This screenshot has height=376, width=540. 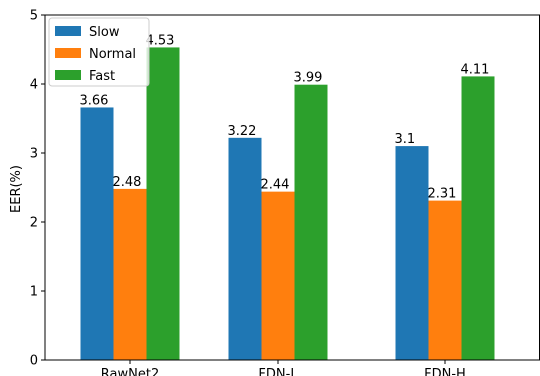 What do you see at coordinates (130, 371) in the screenshot?
I see `x-tick-label: RawNet2` at bounding box center [130, 371].